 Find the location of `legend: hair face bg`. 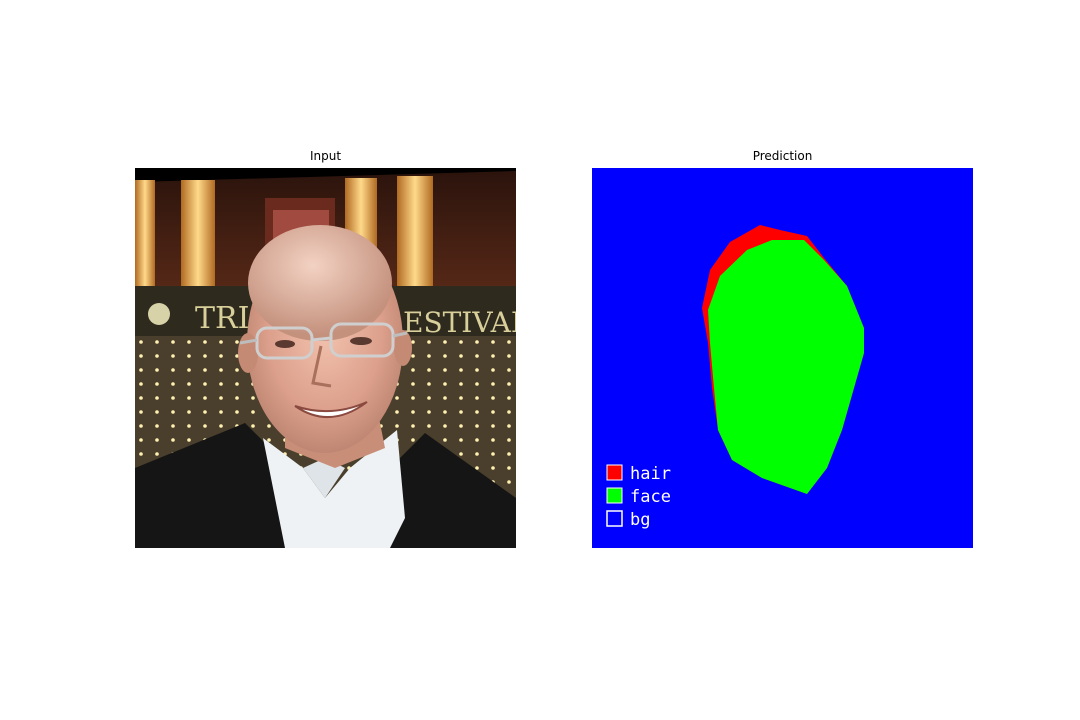

legend: hair face bg is located at coordinates (638, 497).